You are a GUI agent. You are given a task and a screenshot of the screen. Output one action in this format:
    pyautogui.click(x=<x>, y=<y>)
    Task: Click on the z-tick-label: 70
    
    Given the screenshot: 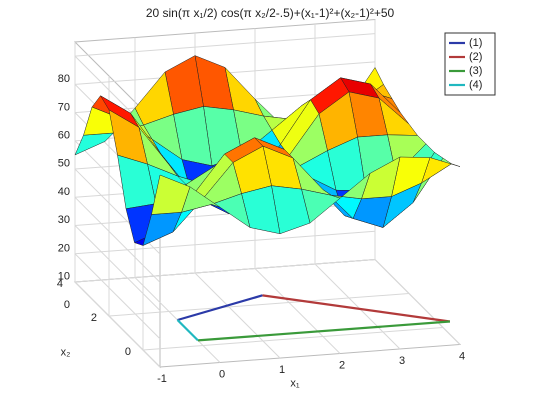 What is the action you would take?
    pyautogui.click(x=64, y=107)
    